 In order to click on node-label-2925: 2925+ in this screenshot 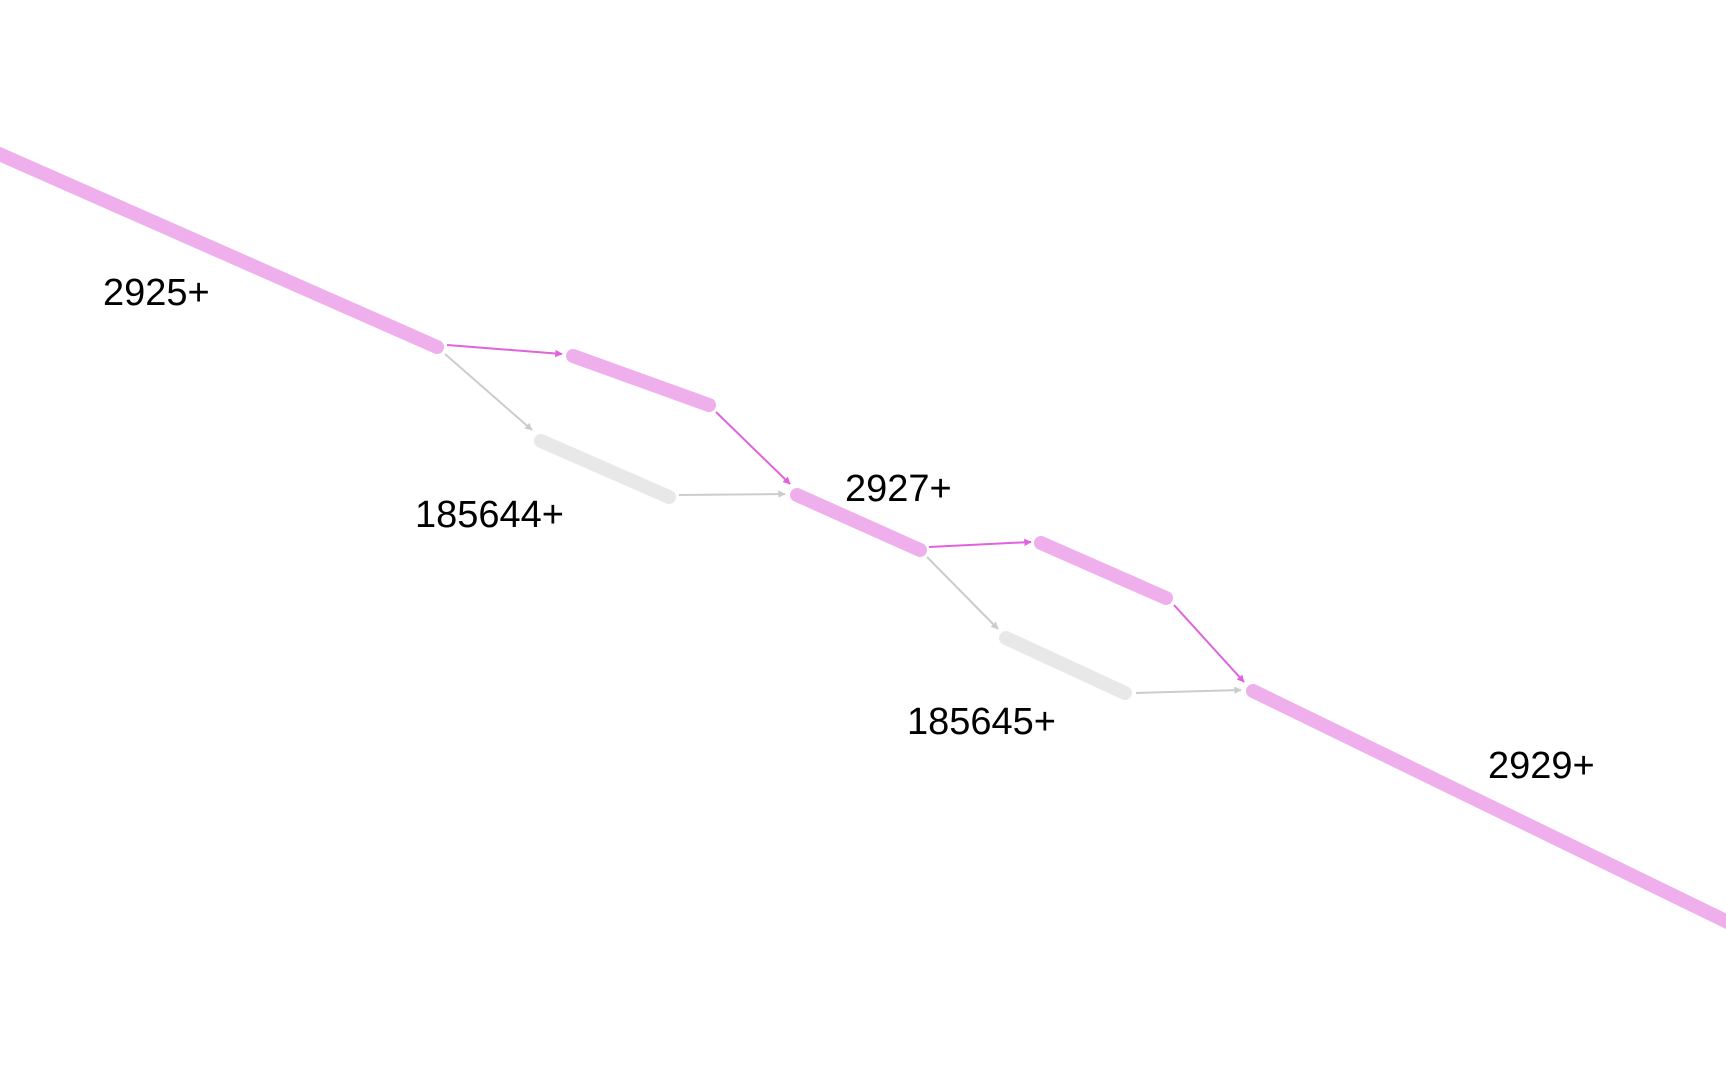, I will do `click(156, 293)`.